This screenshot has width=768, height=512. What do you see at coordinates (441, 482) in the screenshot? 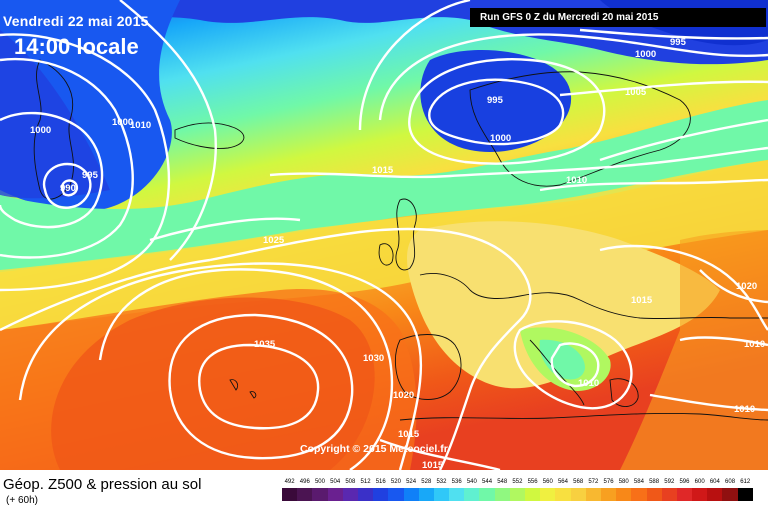
I see `legend-value: 532` at bounding box center [441, 482].